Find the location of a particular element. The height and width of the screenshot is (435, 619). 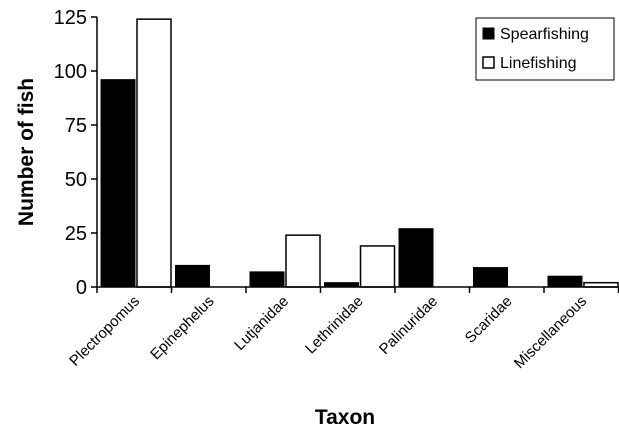

y-tick-label: 100 is located at coordinates (70, 72).